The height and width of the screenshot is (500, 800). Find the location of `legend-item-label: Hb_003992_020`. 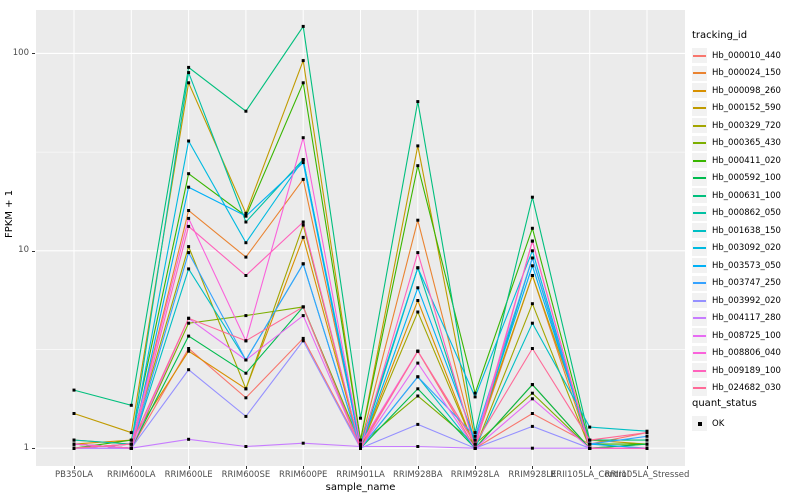

legend-item-label: Hb_003992_020 is located at coordinates (746, 300).